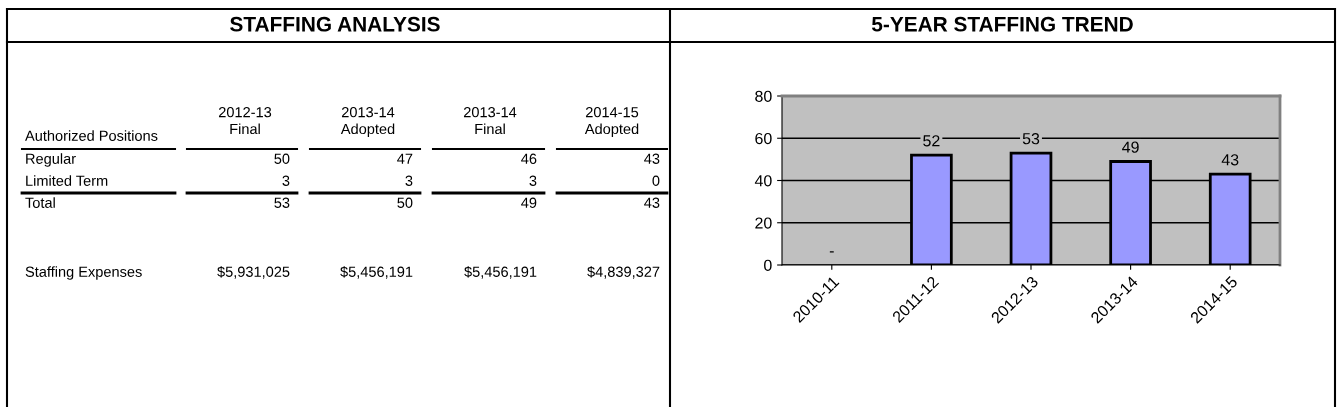  I want to click on text: 0, so click(656, 180).